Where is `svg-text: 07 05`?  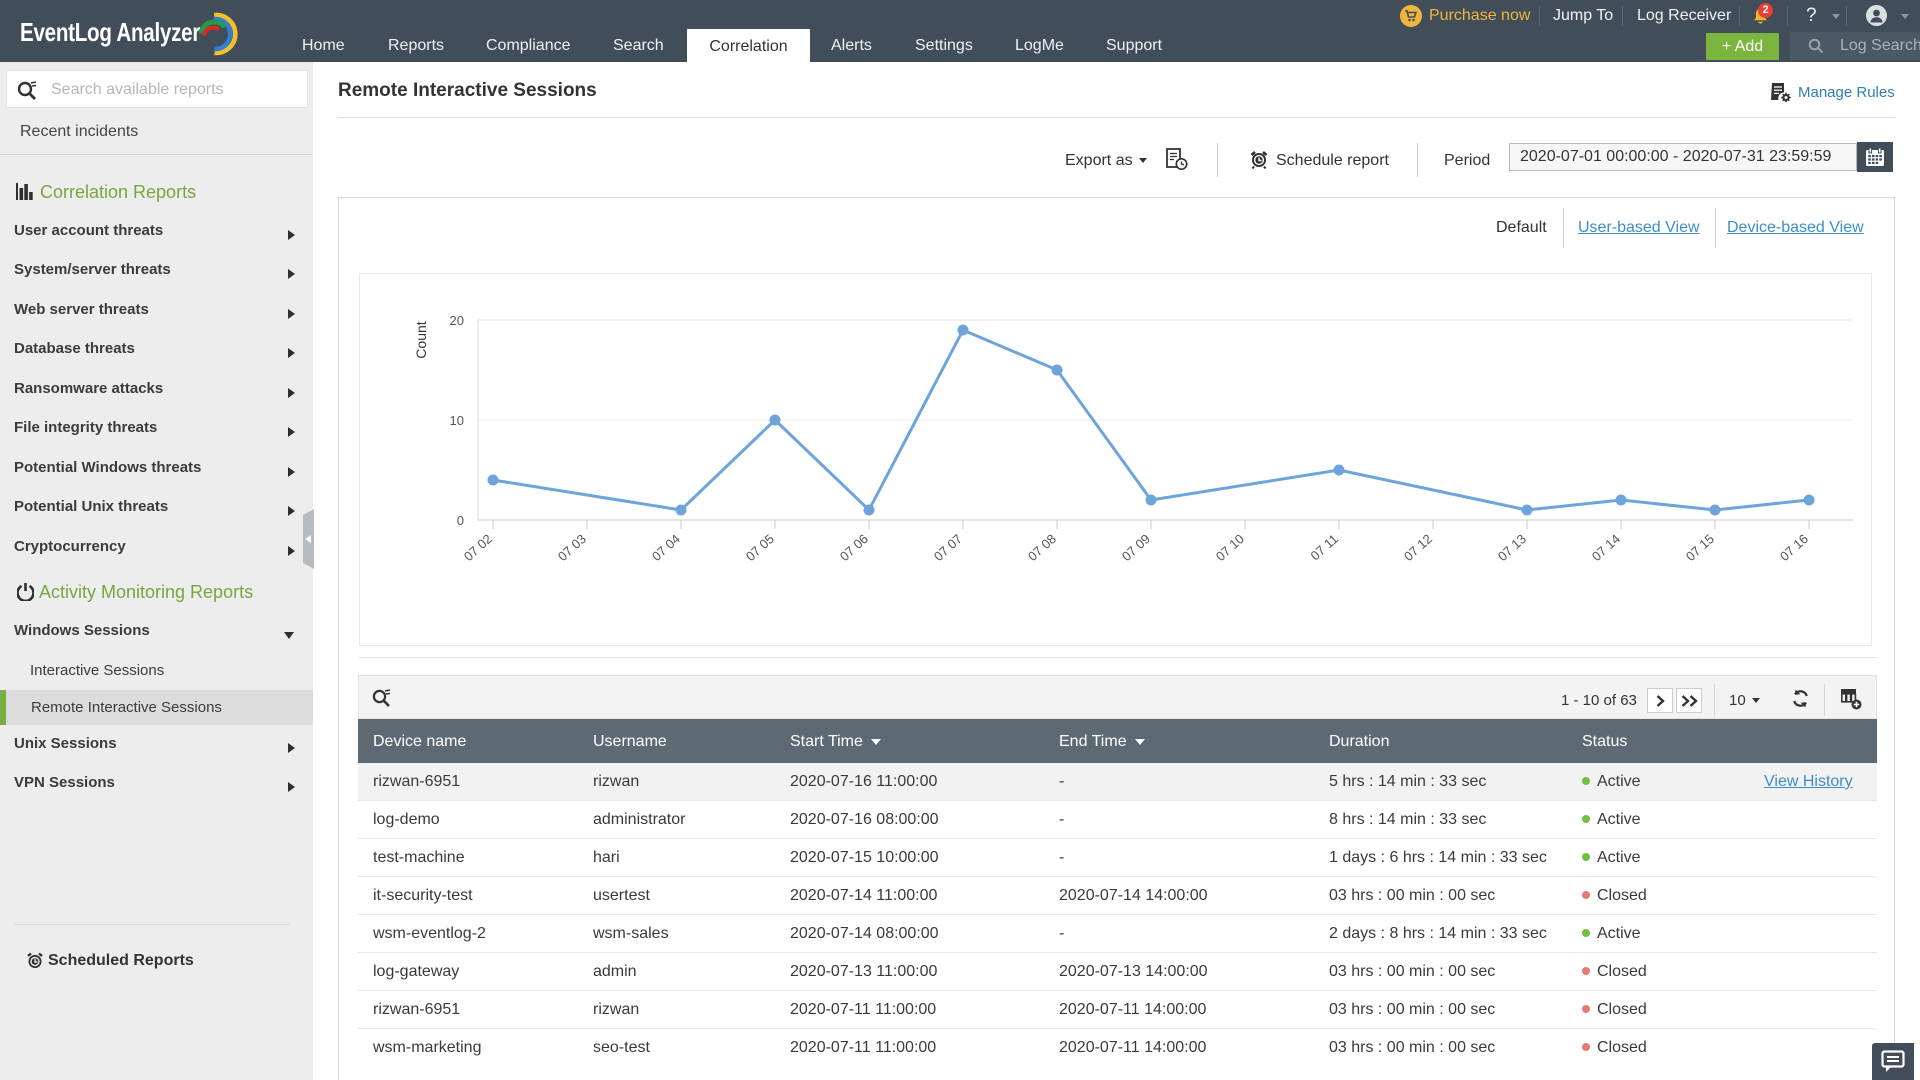 svg-text: 07 05 is located at coordinates (760, 547).